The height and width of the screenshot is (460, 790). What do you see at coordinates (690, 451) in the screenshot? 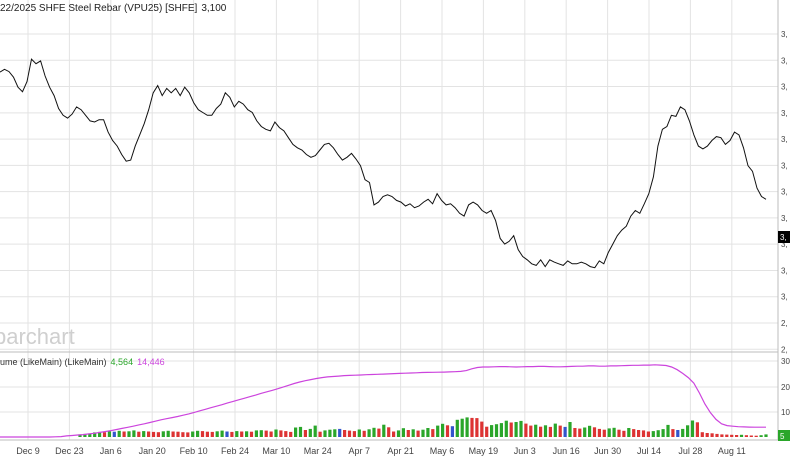
I see `x-tick-label: Jul 28` at bounding box center [690, 451].